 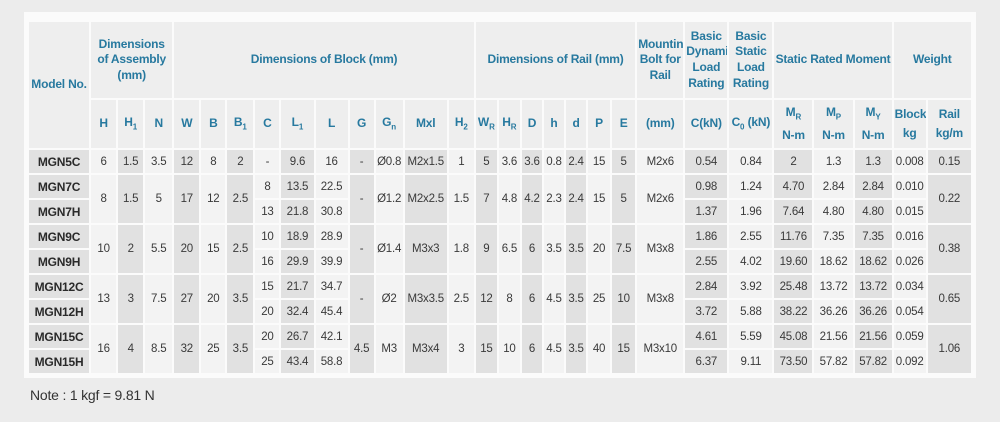 I want to click on data-cell: 34.7, so click(x=331, y=286).